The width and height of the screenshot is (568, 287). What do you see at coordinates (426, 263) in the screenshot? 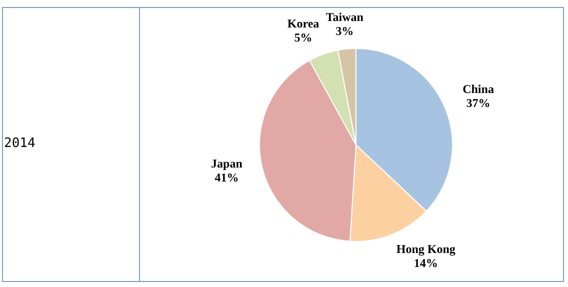
I see `data-label: 14%` at bounding box center [426, 263].